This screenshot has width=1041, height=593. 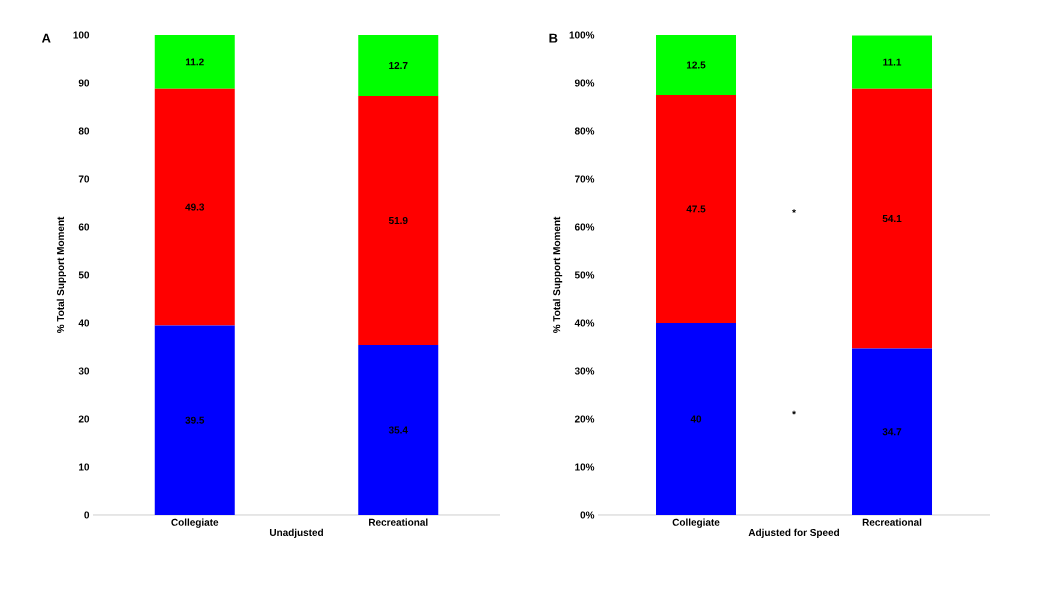 I want to click on y-tick-label: 60%, so click(x=584, y=227).